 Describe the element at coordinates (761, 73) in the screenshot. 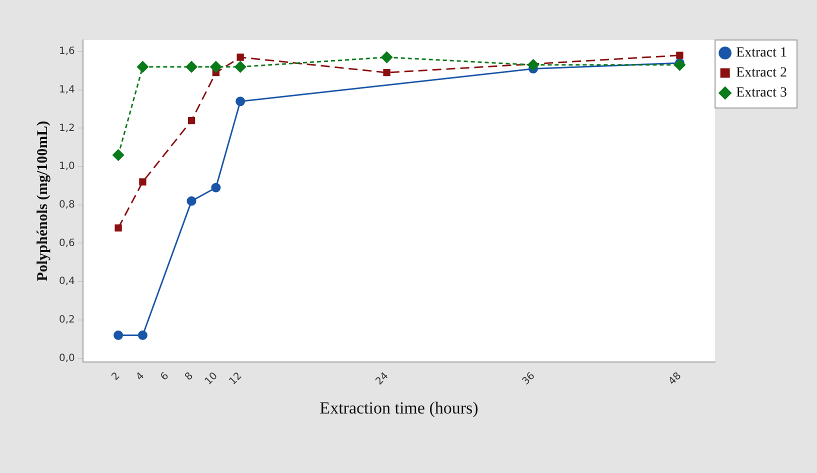

I see `legend-label: Extract 2` at that location.